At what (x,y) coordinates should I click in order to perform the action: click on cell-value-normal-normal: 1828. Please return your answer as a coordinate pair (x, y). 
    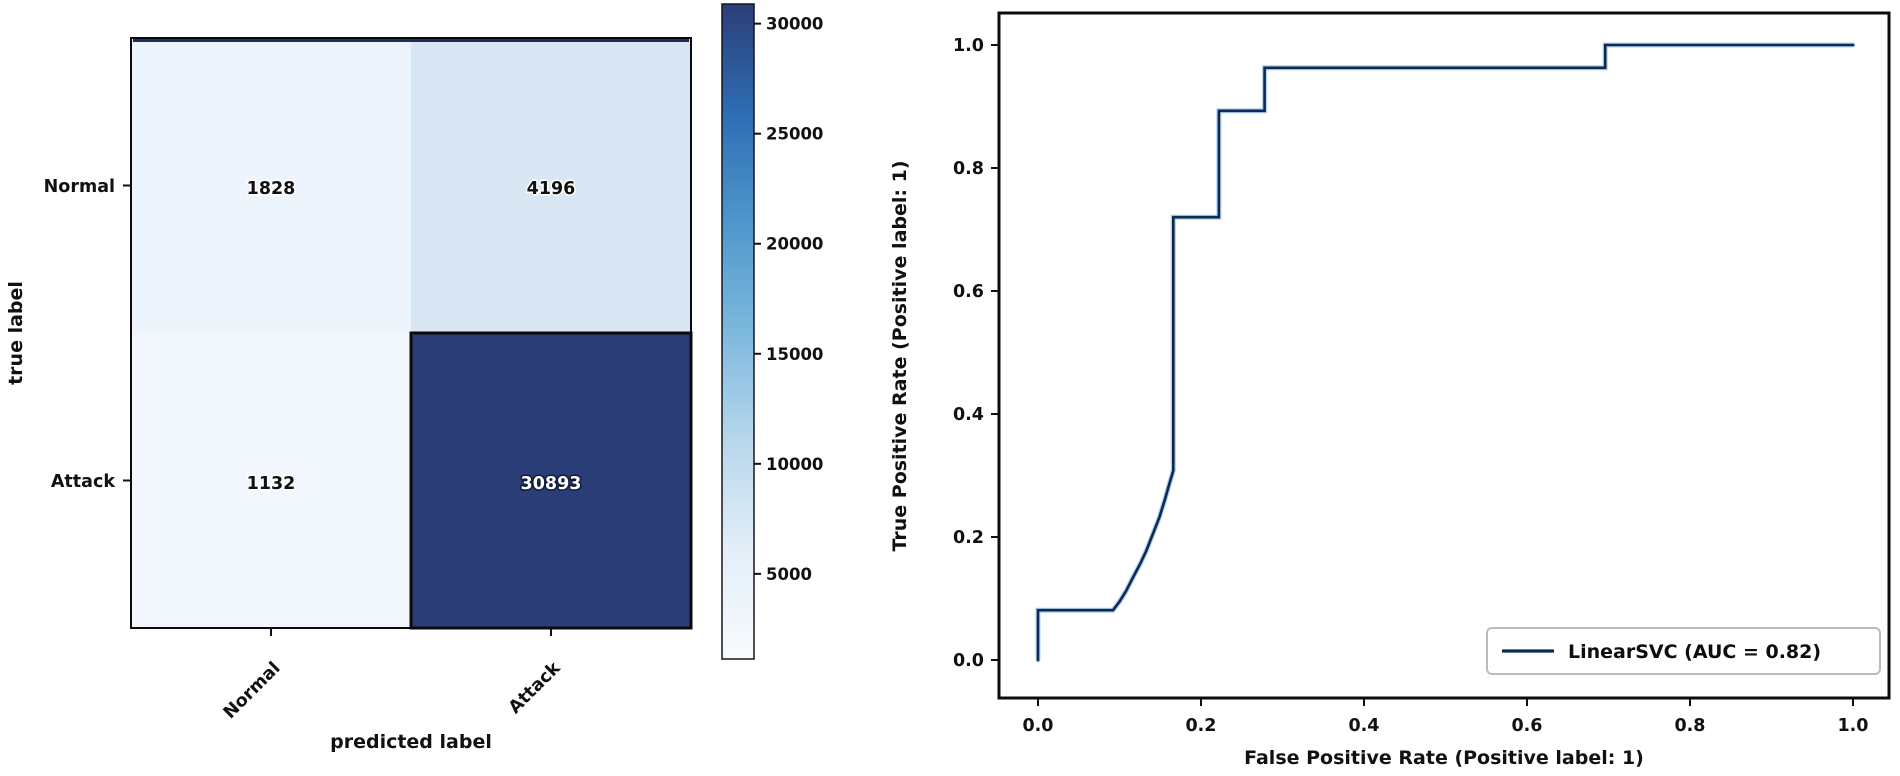
    Looking at the image, I should click on (271, 189).